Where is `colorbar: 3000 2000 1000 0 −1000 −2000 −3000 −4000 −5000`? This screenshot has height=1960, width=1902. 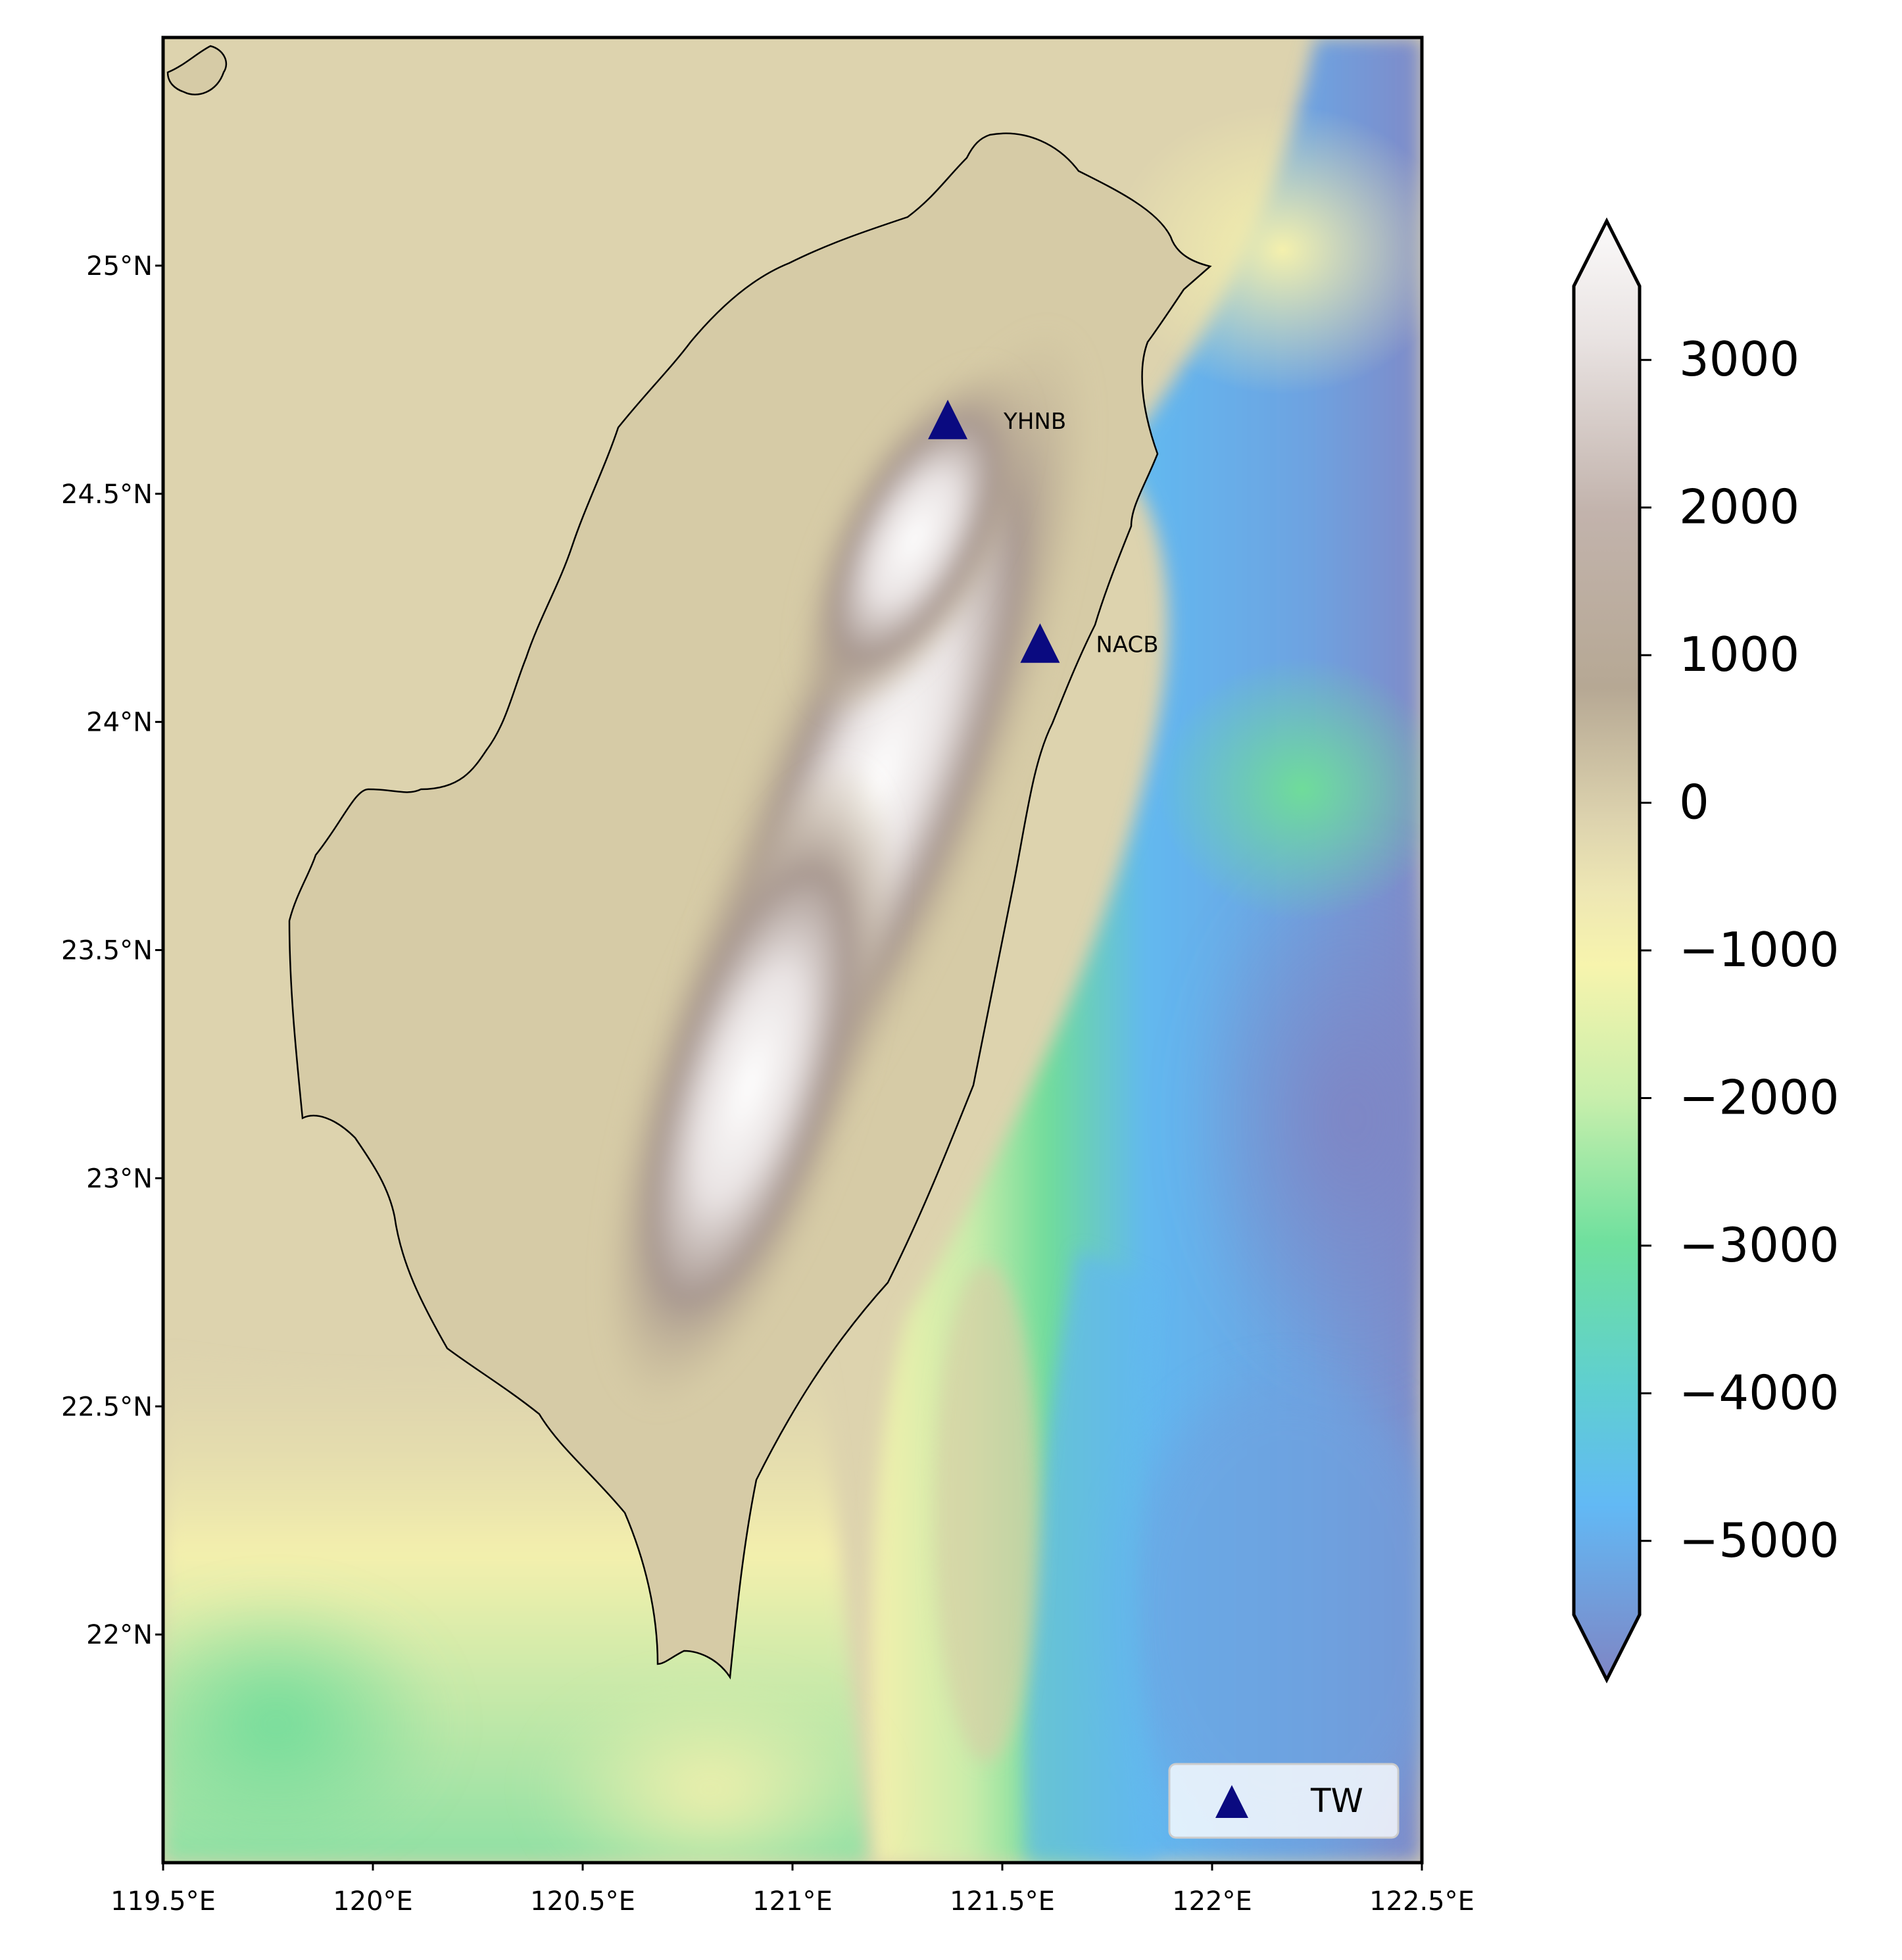
colorbar: 3000 2000 1000 0 −1000 −2000 −3000 −4000 −5000 is located at coordinates (1706, 951).